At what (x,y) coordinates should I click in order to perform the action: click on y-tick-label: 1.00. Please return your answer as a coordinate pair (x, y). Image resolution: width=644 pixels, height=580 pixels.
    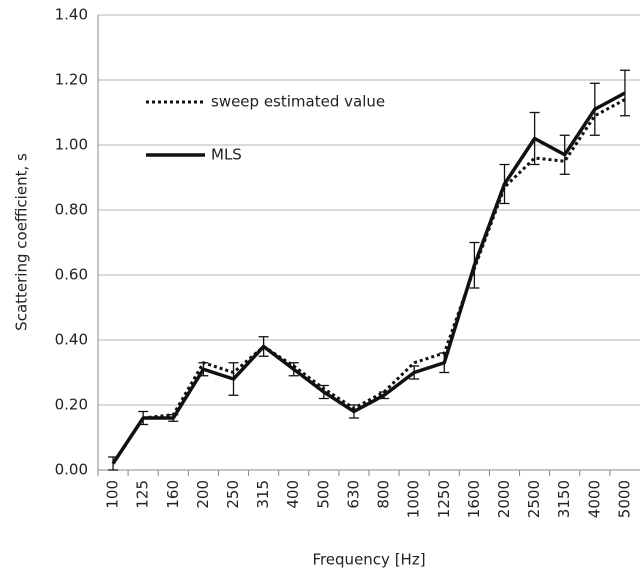
    Looking at the image, I should click on (71, 145).